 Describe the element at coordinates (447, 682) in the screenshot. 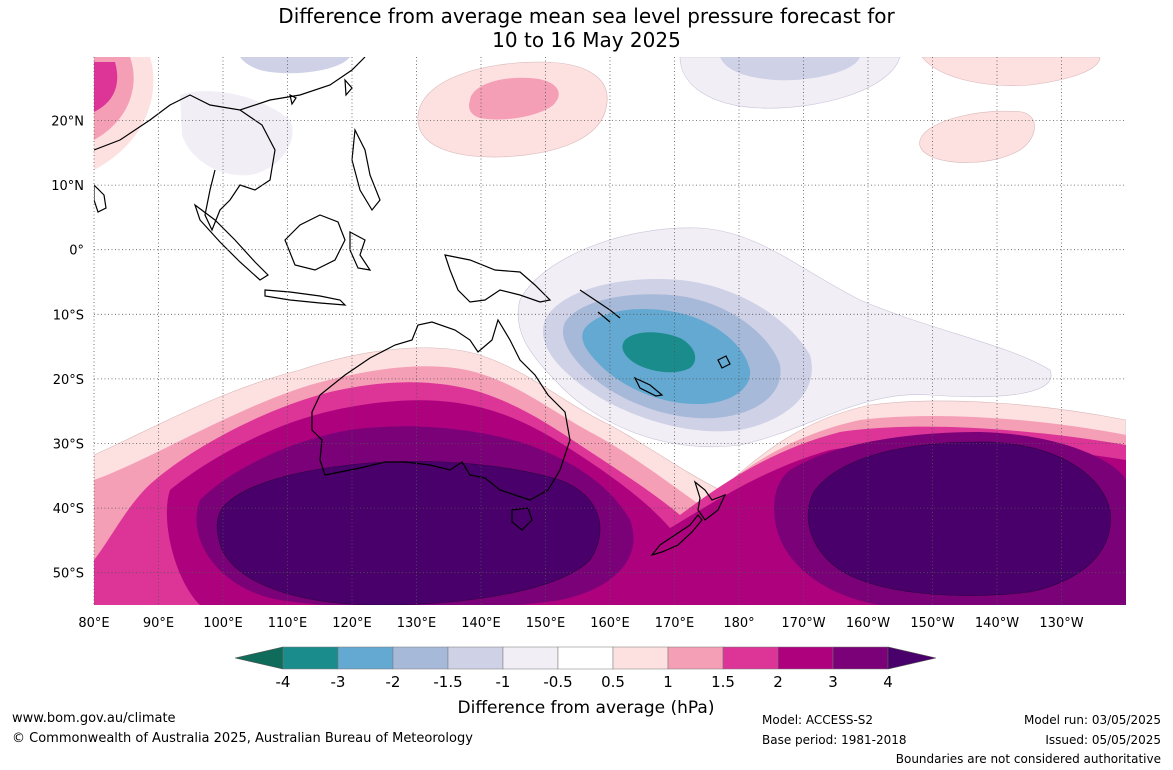

I see `colorbar-tick-label: -1.5` at that location.